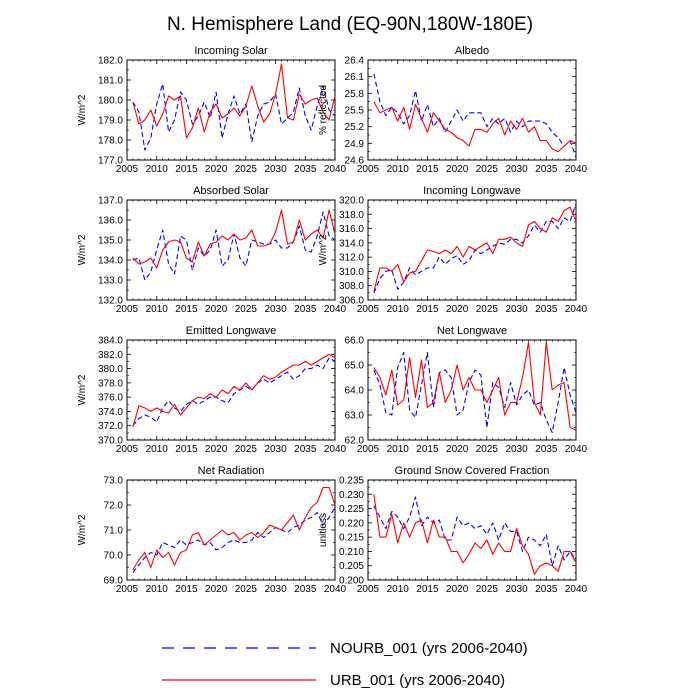 The width and height of the screenshot is (700, 700). I want to click on y-tick-label: 180.0, so click(110, 101).